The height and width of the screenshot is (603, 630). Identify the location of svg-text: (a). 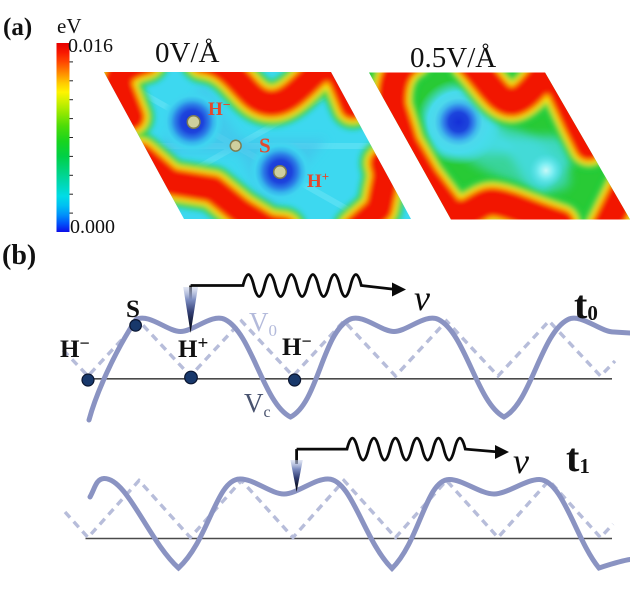
(17, 27).